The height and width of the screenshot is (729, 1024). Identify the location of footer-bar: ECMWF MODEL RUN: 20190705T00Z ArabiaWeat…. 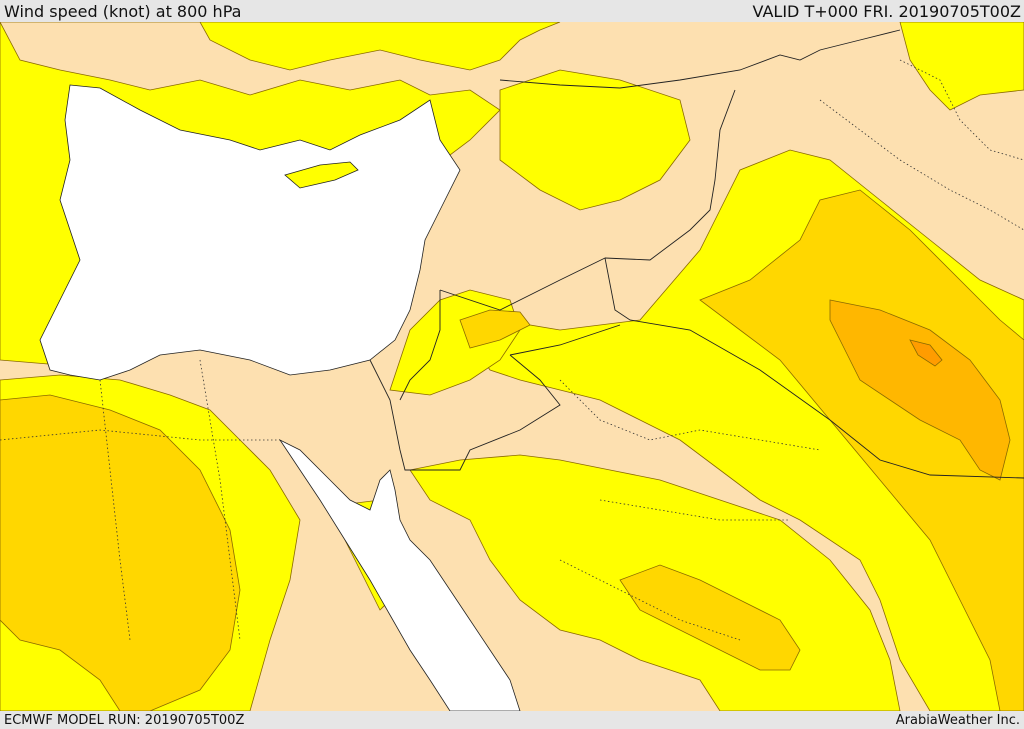
(512, 720).